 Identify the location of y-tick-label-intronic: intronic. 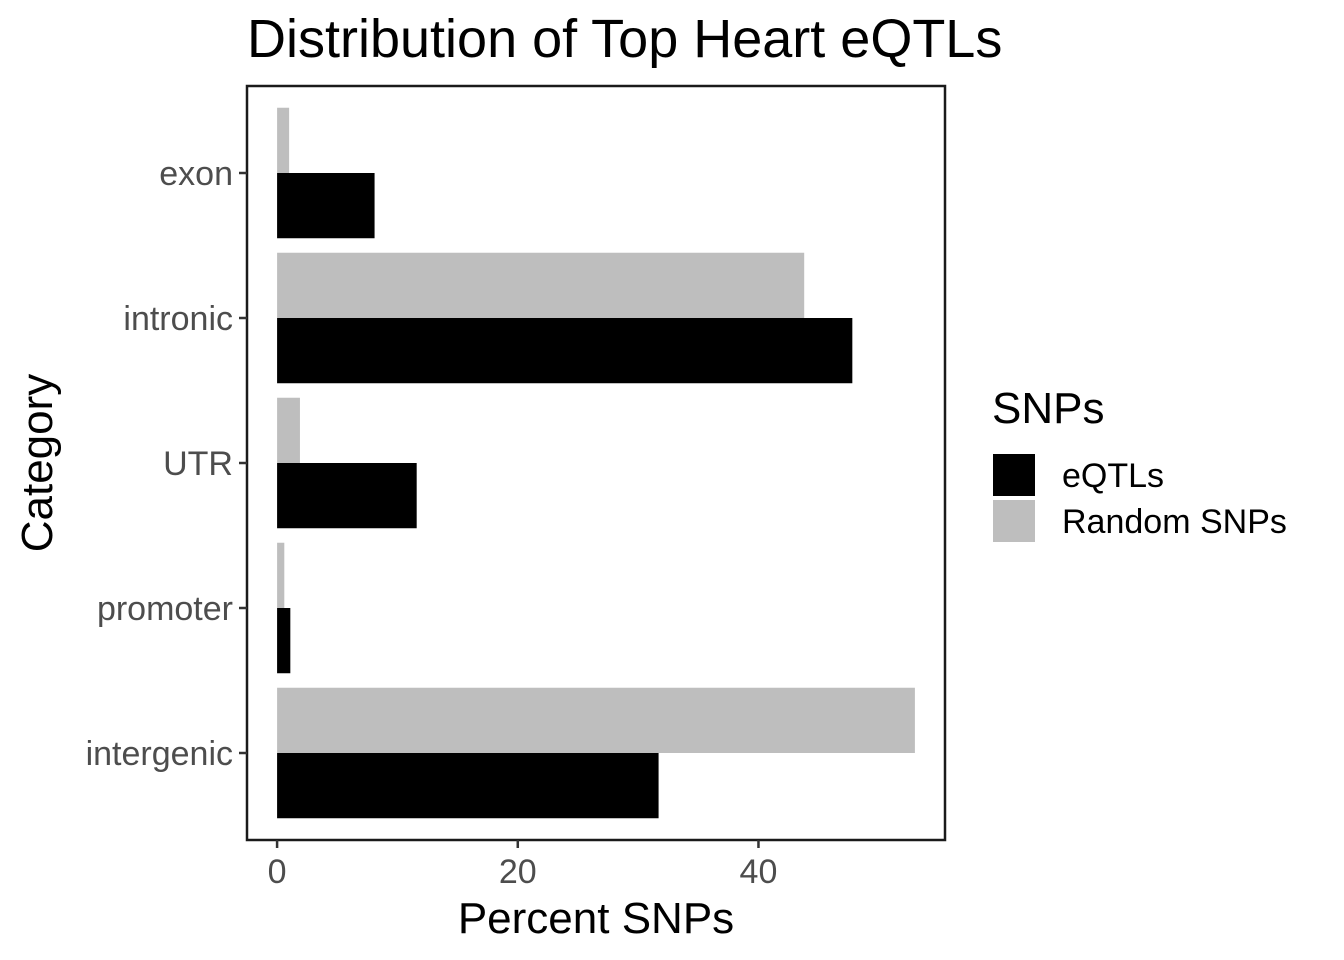
(178, 319).